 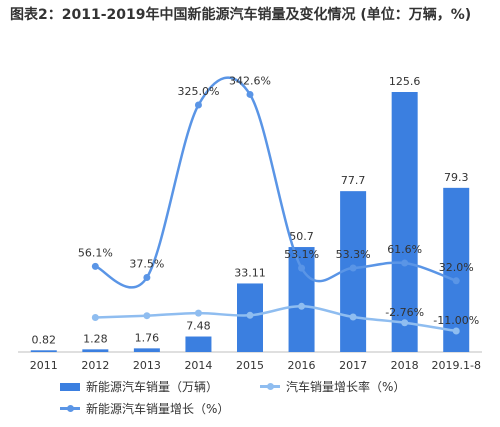 What do you see at coordinates (70, 408) in the screenshot?
I see `legend-swatch-nev-growth` at bounding box center [70, 408].